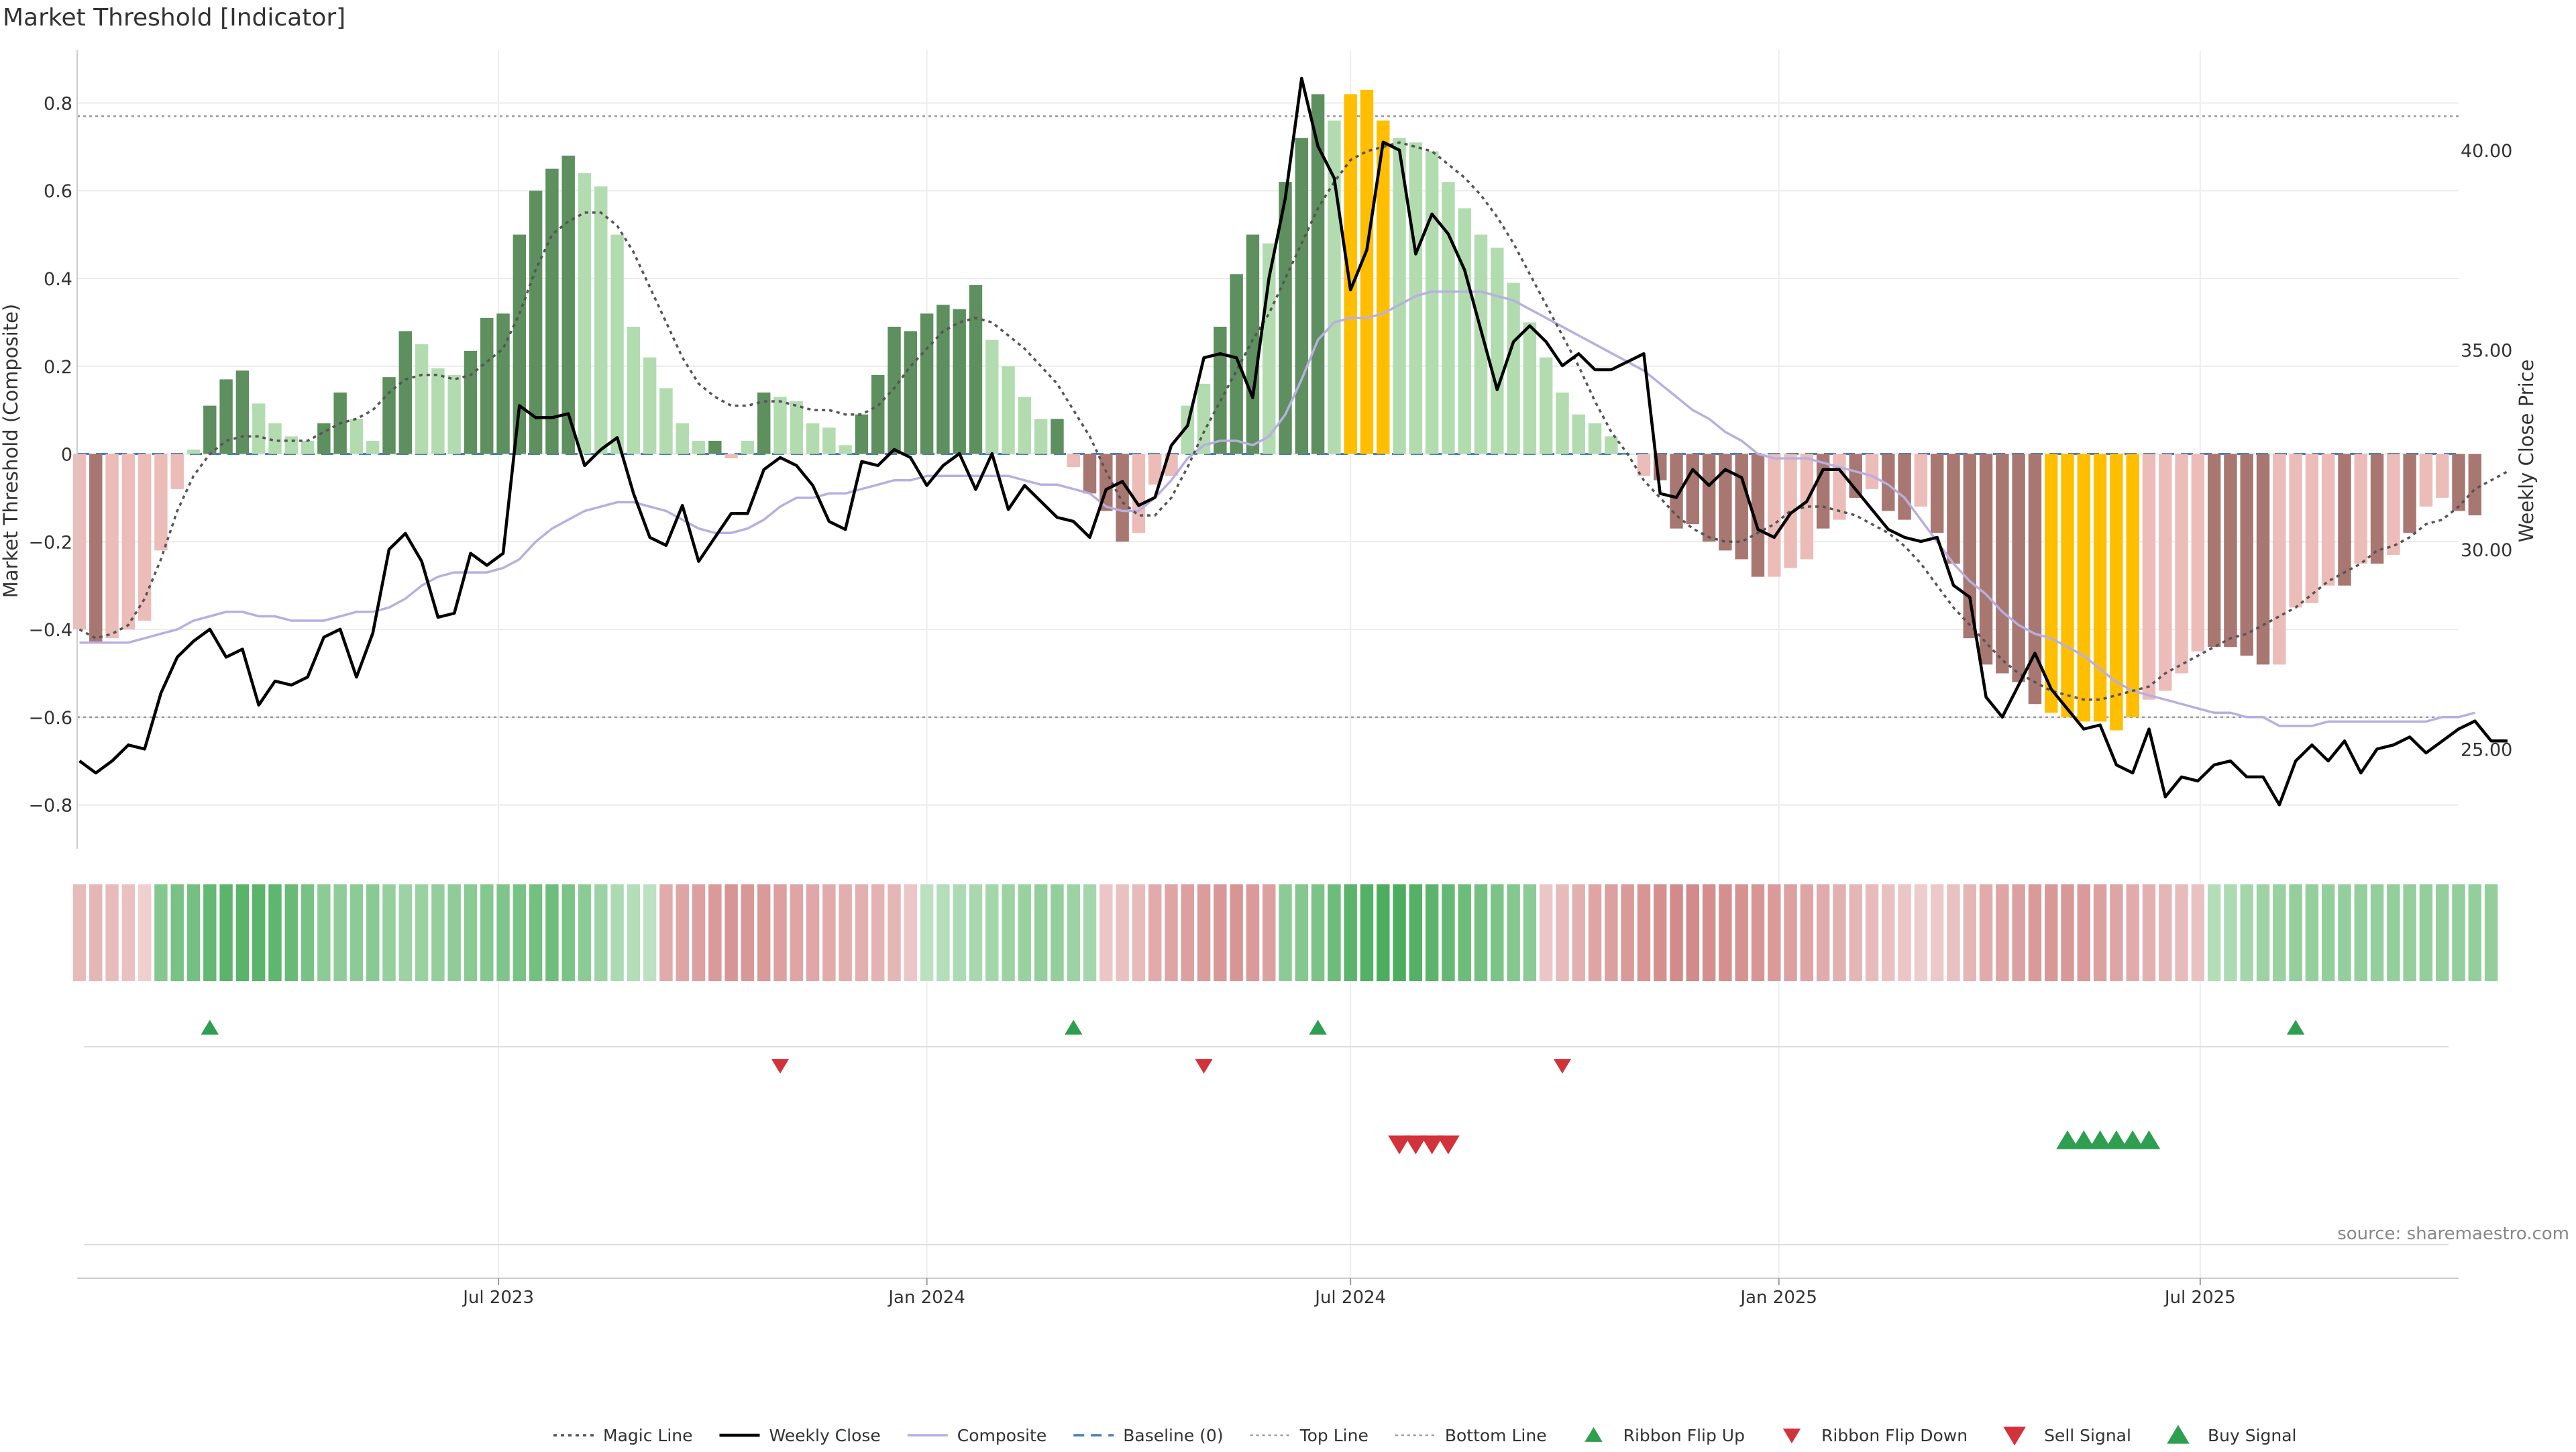 The width and height of the screenshot is (2576, 1452). I want to click on legend-swatch, so click(1594, 1435).